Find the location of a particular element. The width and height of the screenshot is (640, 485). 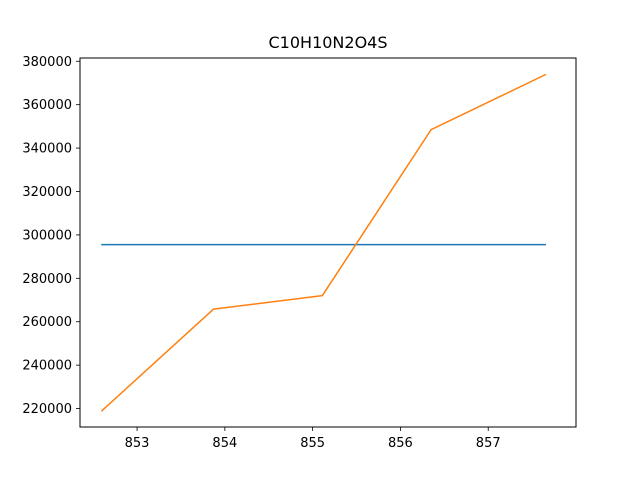

x-tick-label: 857 is located at coordinates (488, 443).